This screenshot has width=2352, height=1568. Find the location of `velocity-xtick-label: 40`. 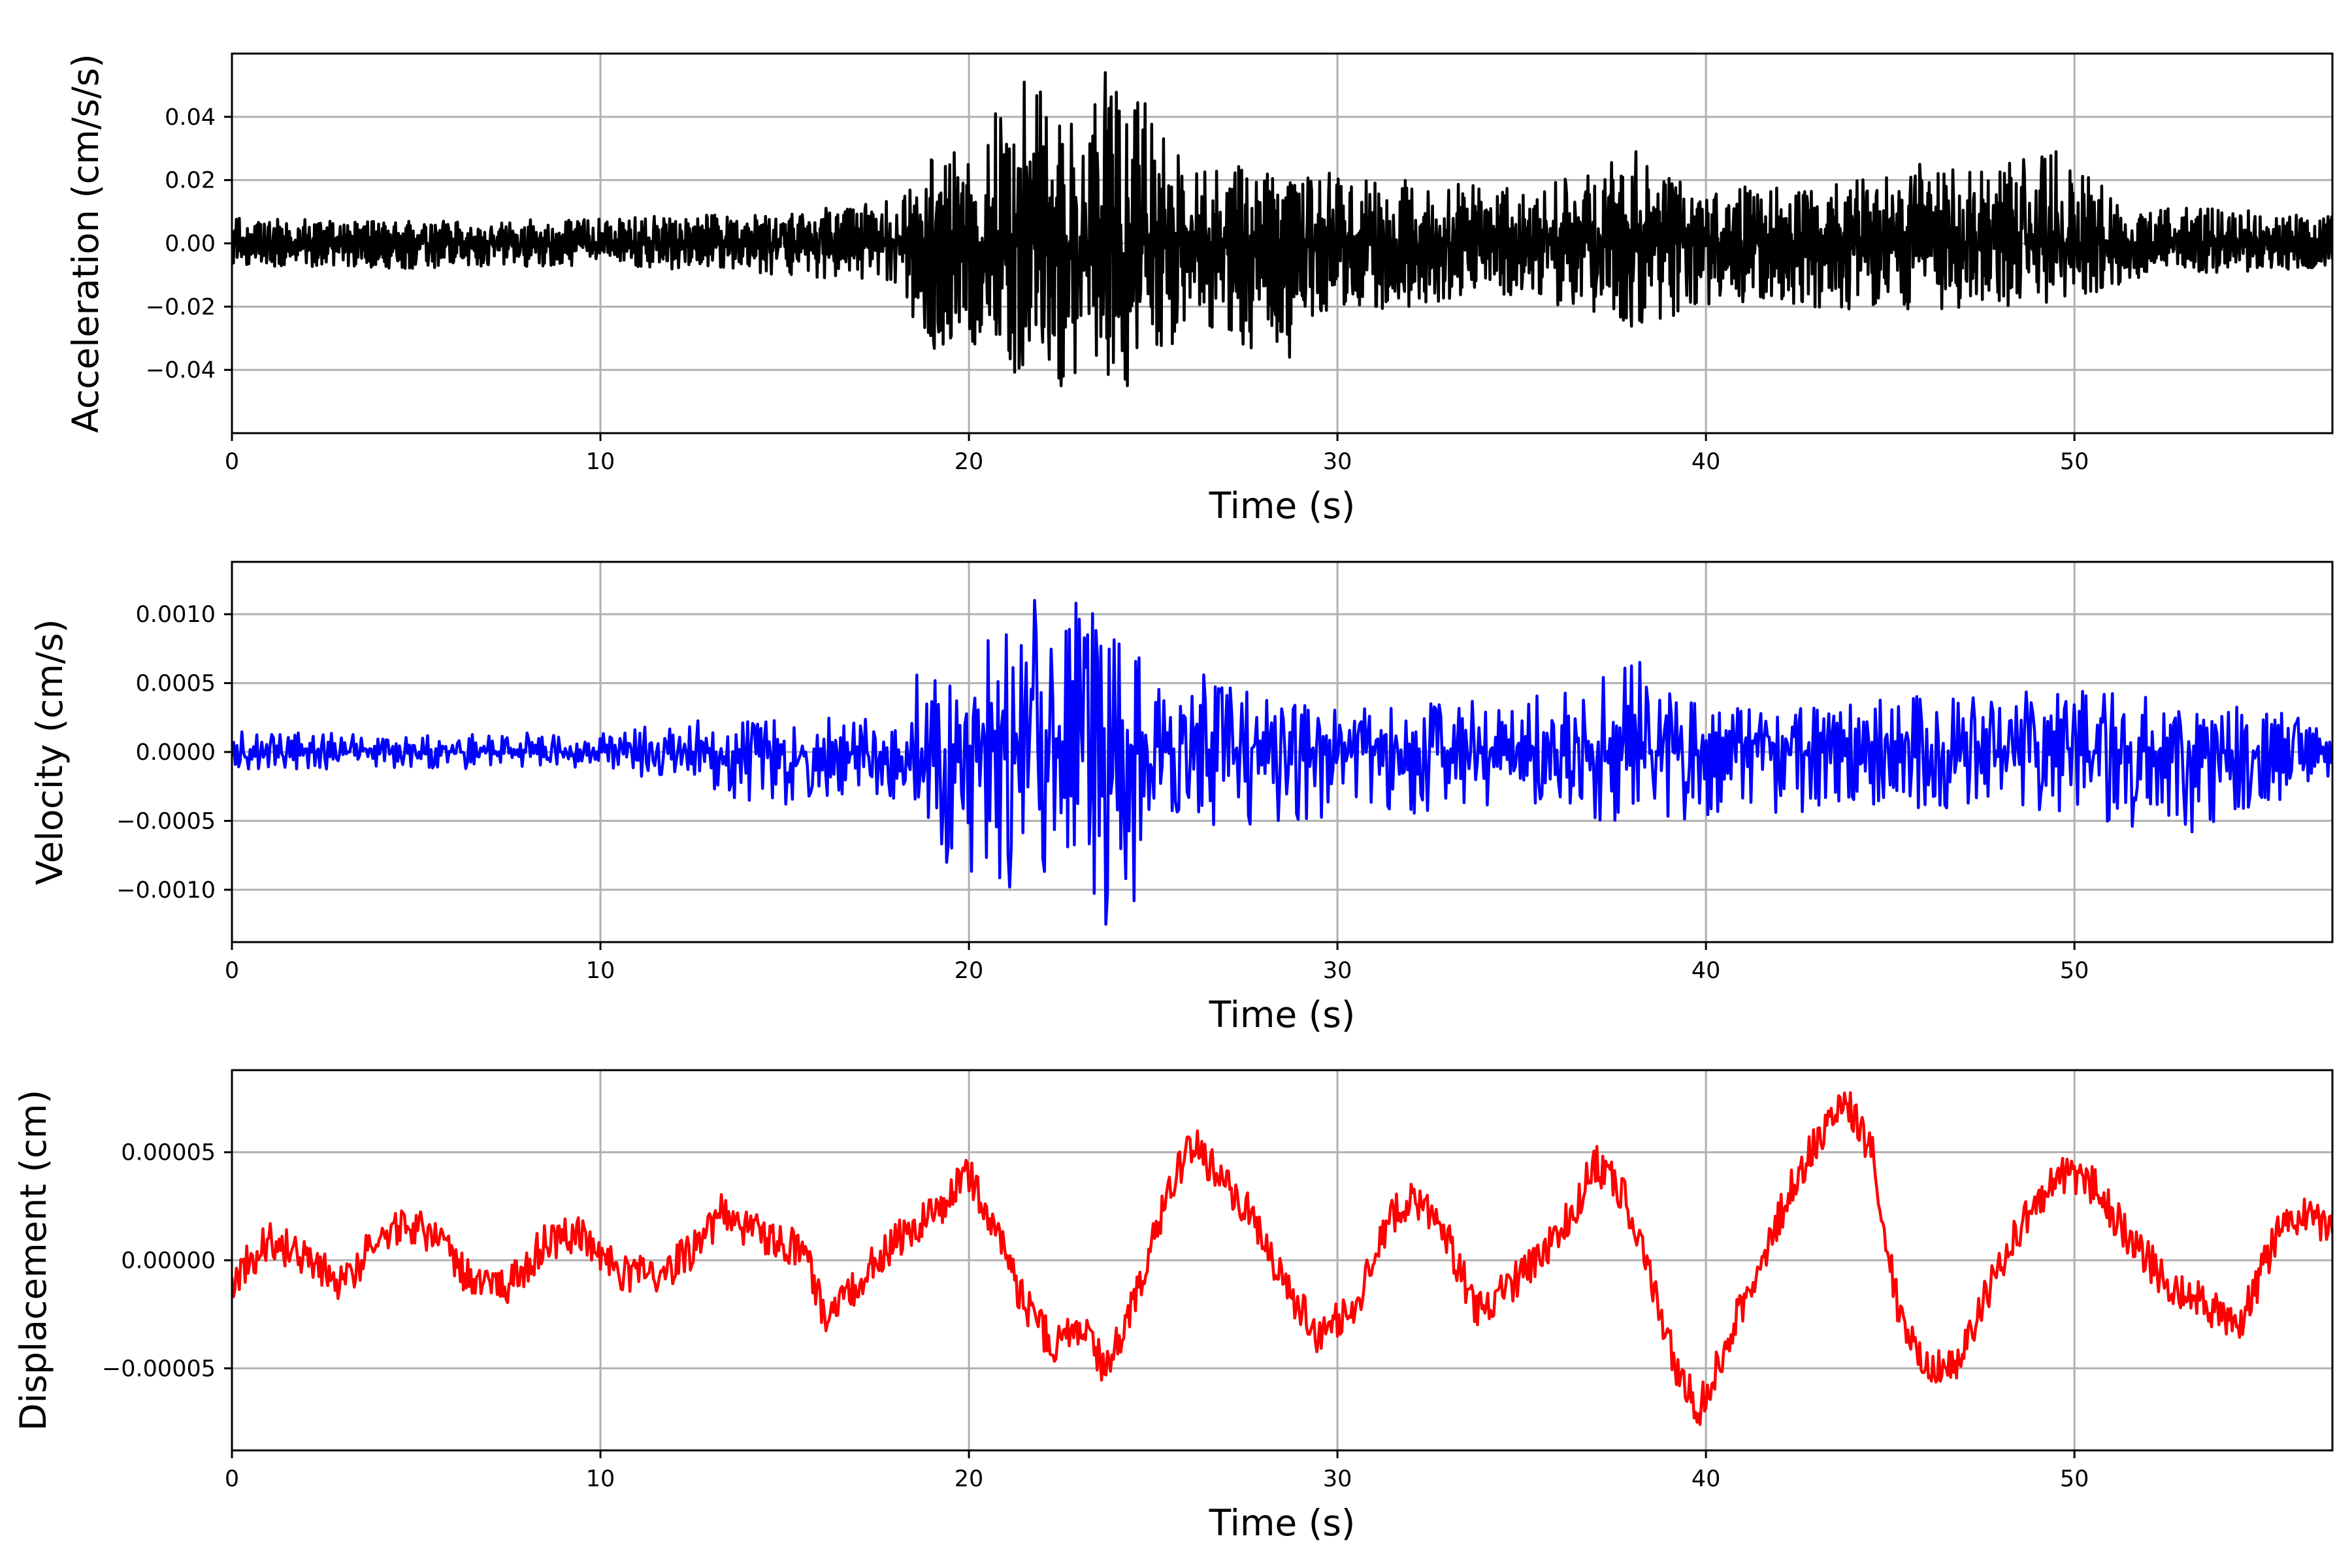

velocity-xtick-label: 40 is located at coordinates (1706, 971).